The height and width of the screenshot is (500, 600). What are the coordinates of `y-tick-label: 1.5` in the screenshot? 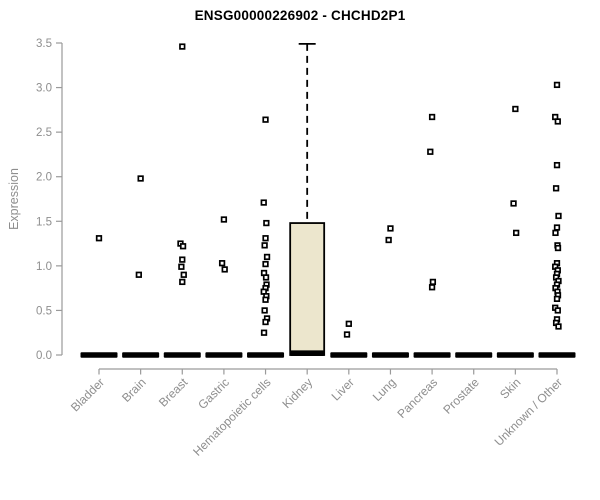 It's located at (44, 222).